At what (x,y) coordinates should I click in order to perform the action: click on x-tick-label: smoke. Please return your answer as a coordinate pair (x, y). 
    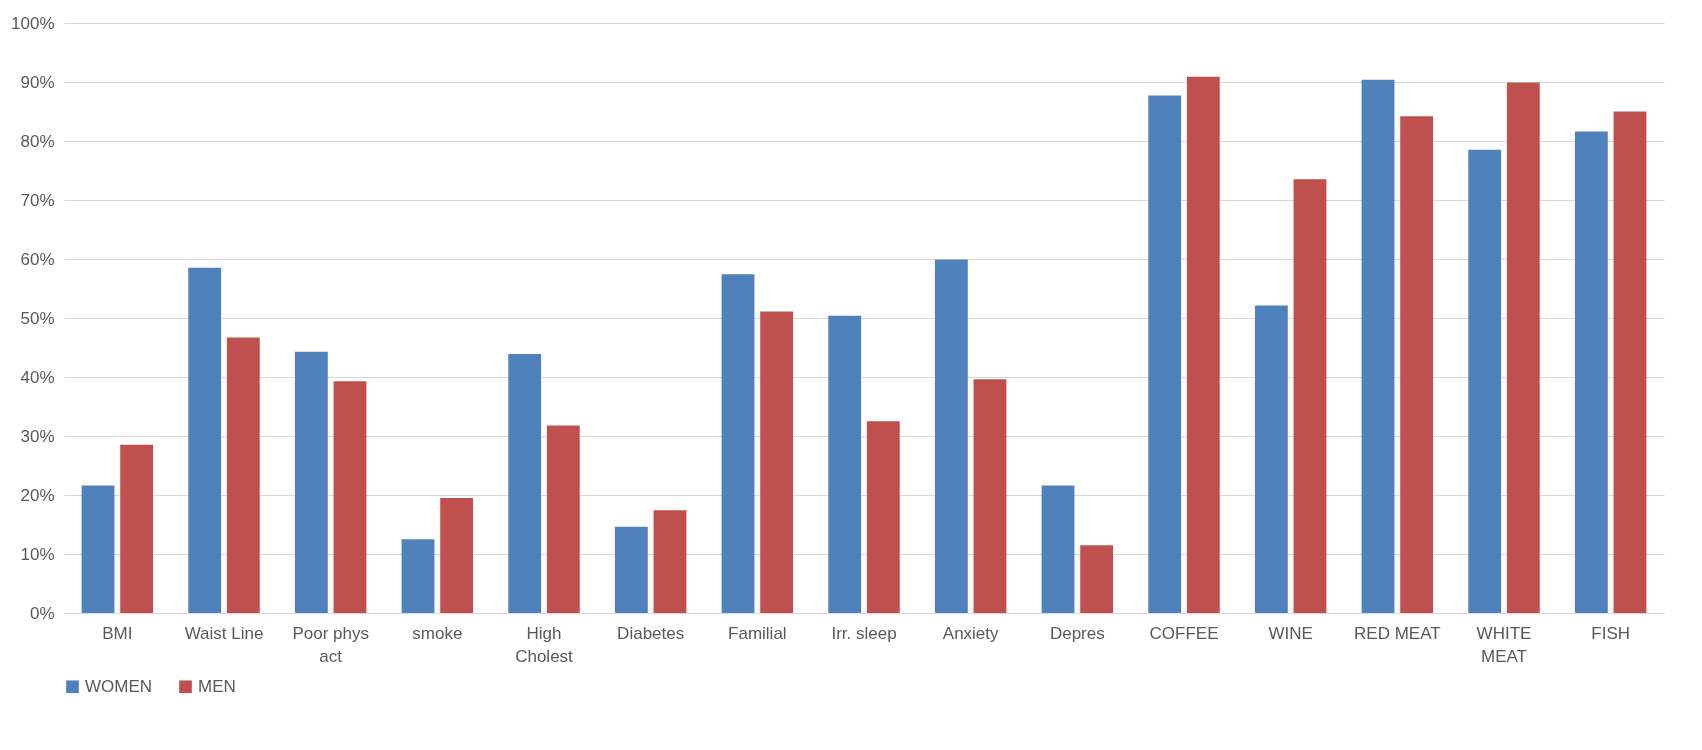
    Looking at the image, I should click on (437, 633).